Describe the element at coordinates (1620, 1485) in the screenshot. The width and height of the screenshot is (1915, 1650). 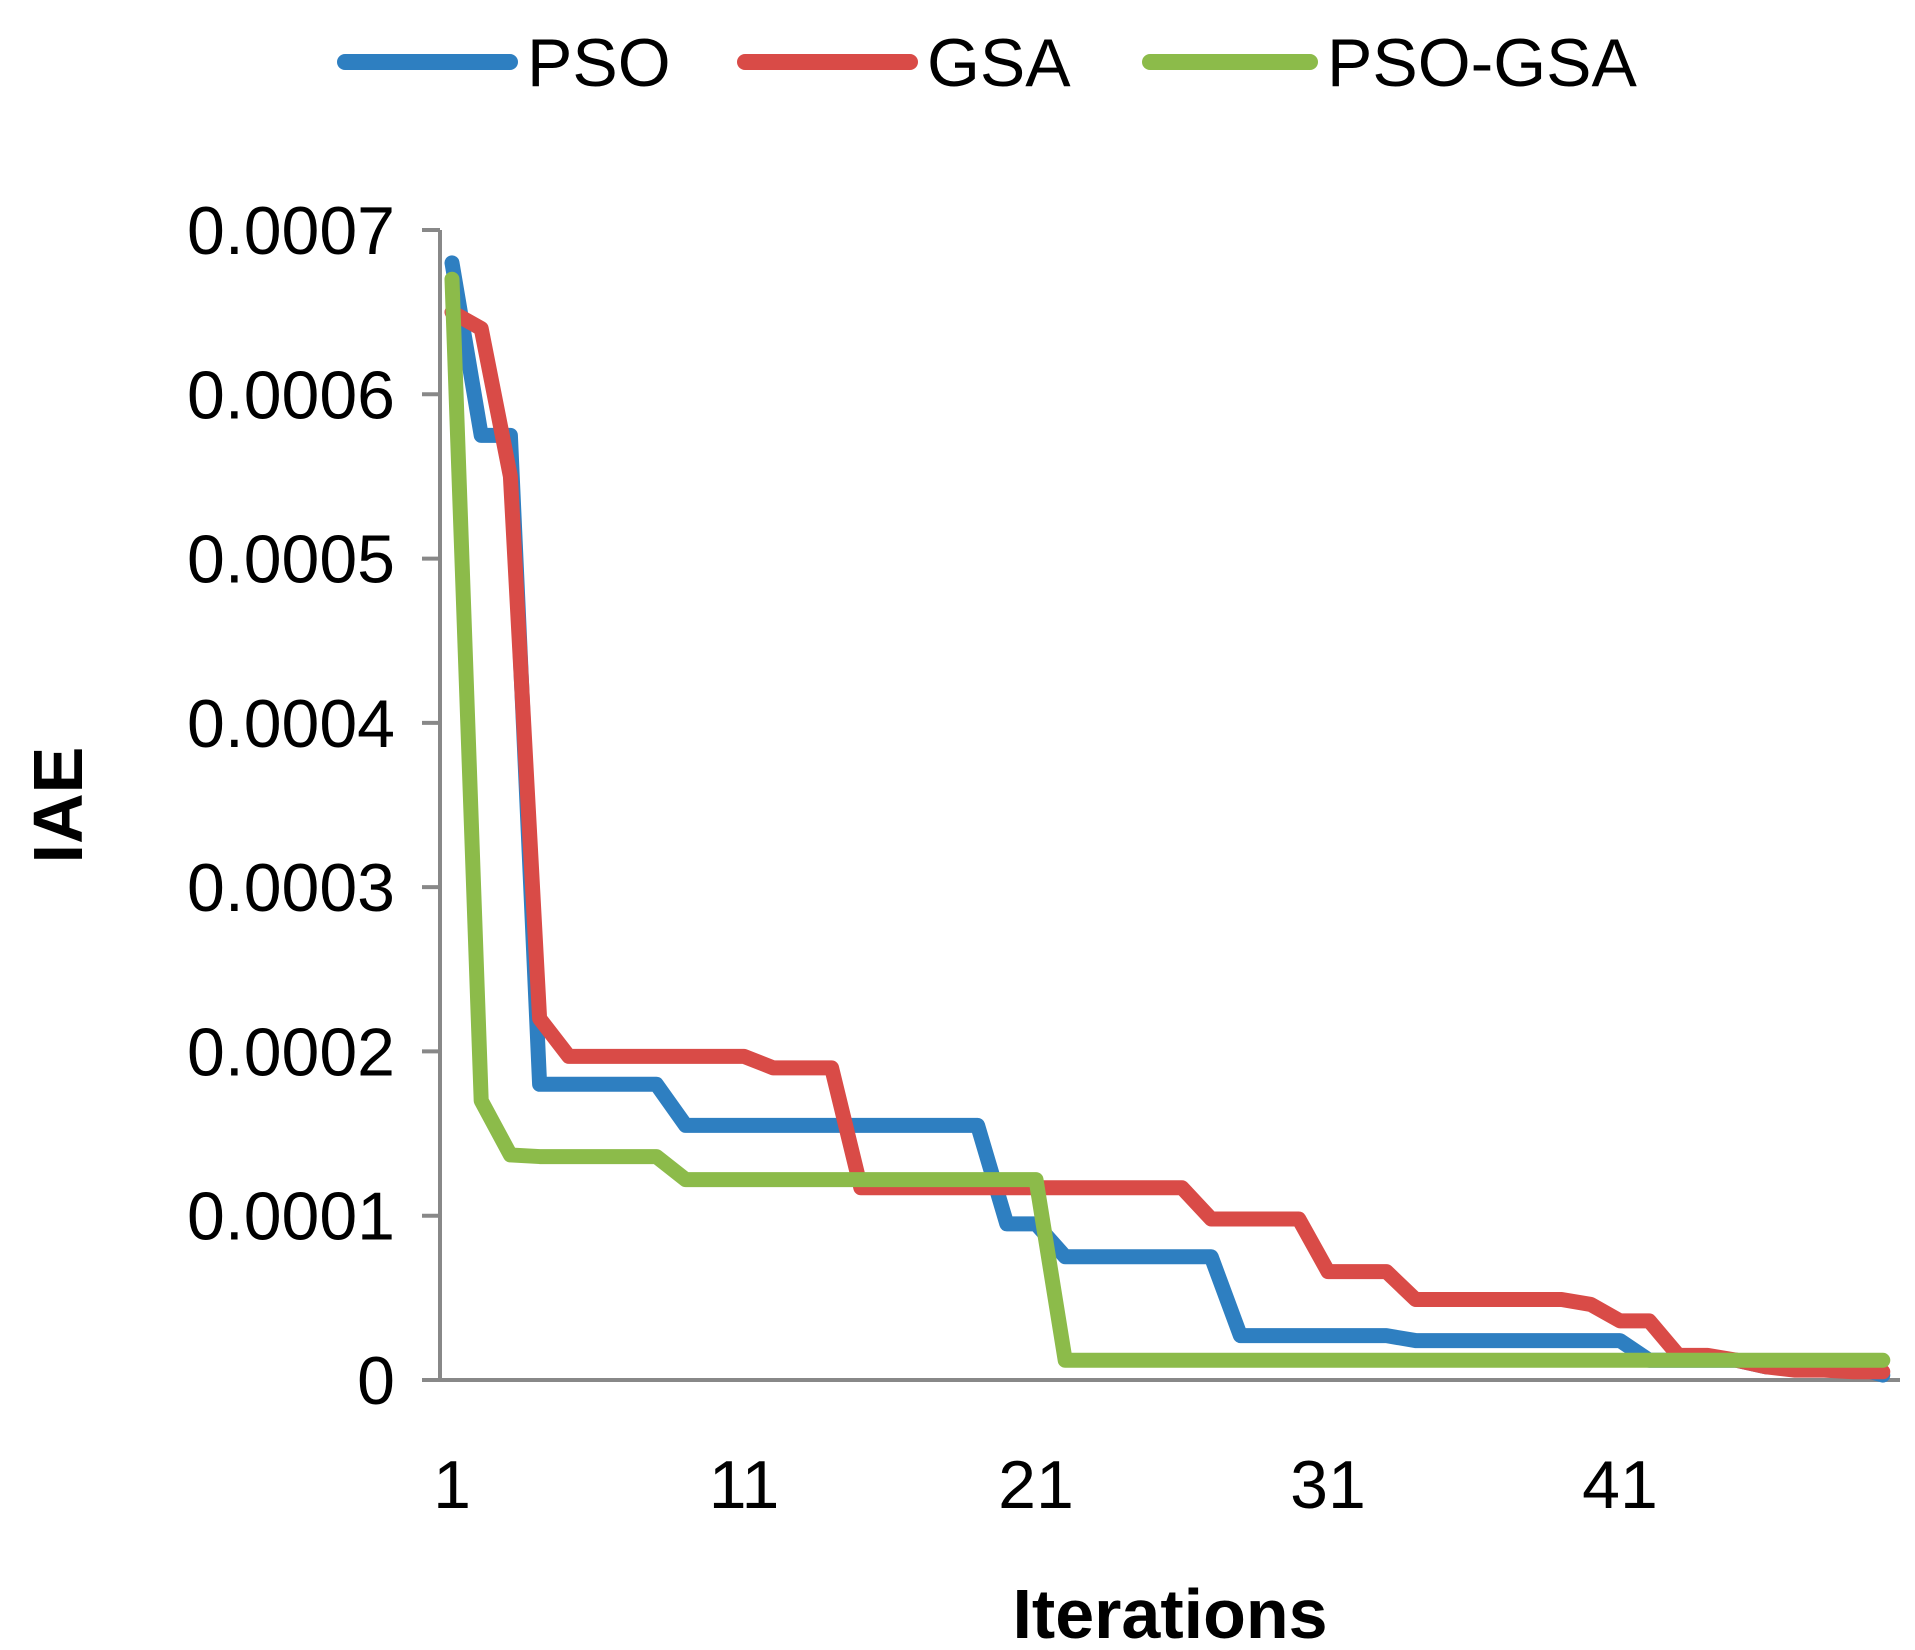
I see `x-tick-label: 41` at that location.